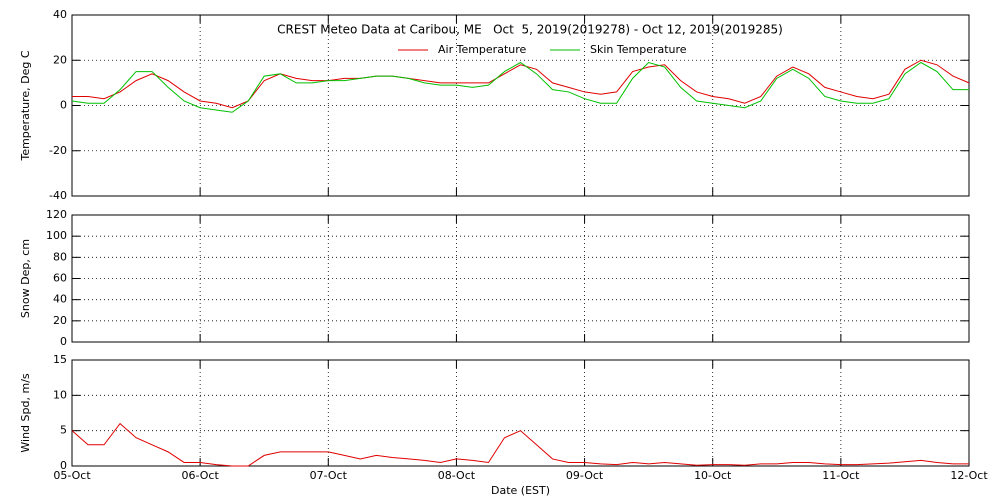 Image resolution: width=1000 pixels, height=500 pixels. What do you see at coordinates (969, 475) in the screenshot?
I see `x-tick-label: 12-Oct` at bounding box center [969, 475].